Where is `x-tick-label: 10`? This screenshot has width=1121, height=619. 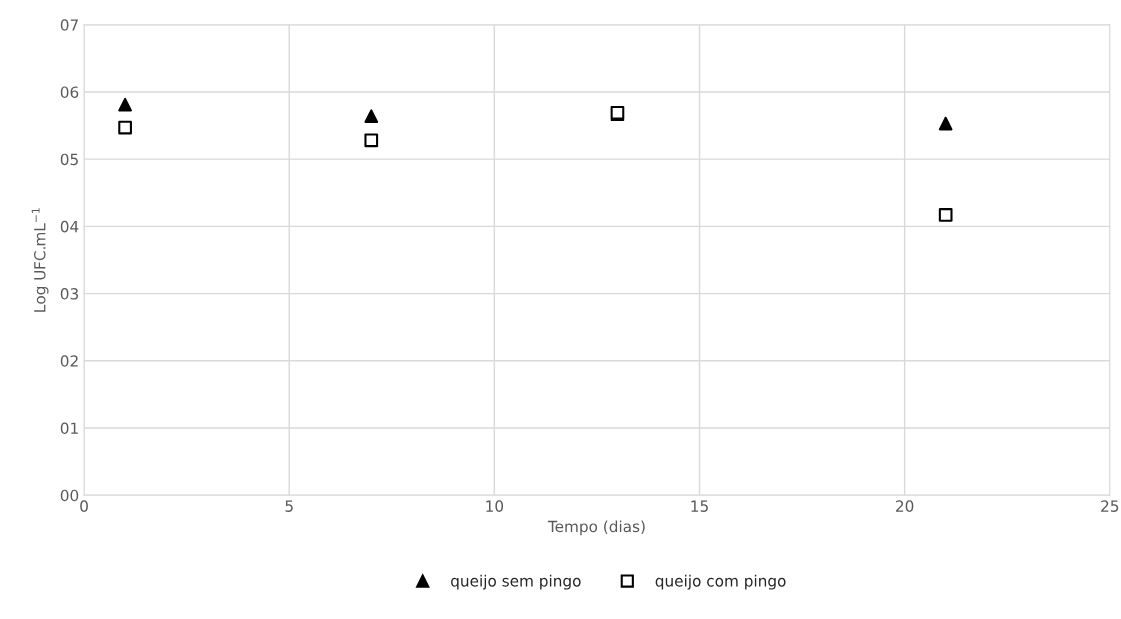
x-tick-label: 10 is located at coordinates (495, 506).